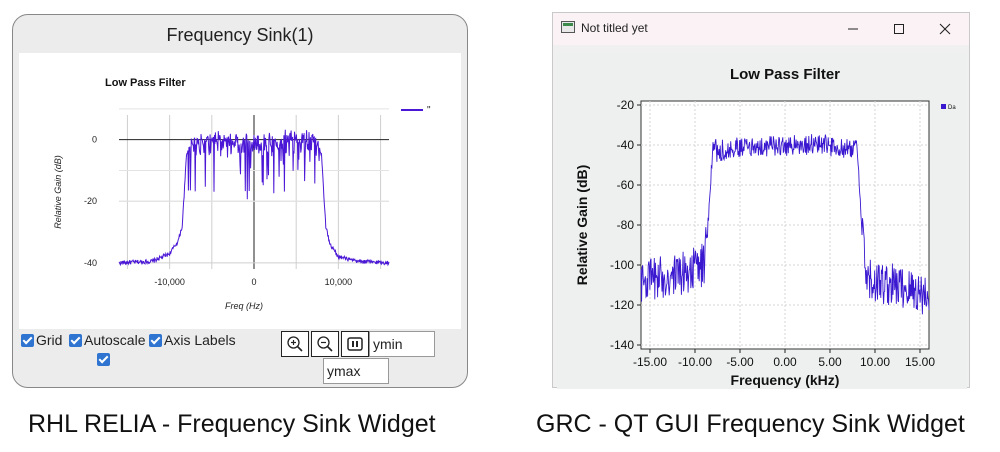 The height and width of the screenshot is (452, 1000). I want to click on x-axis-label: Frequency (kHz), so click(785, 380).